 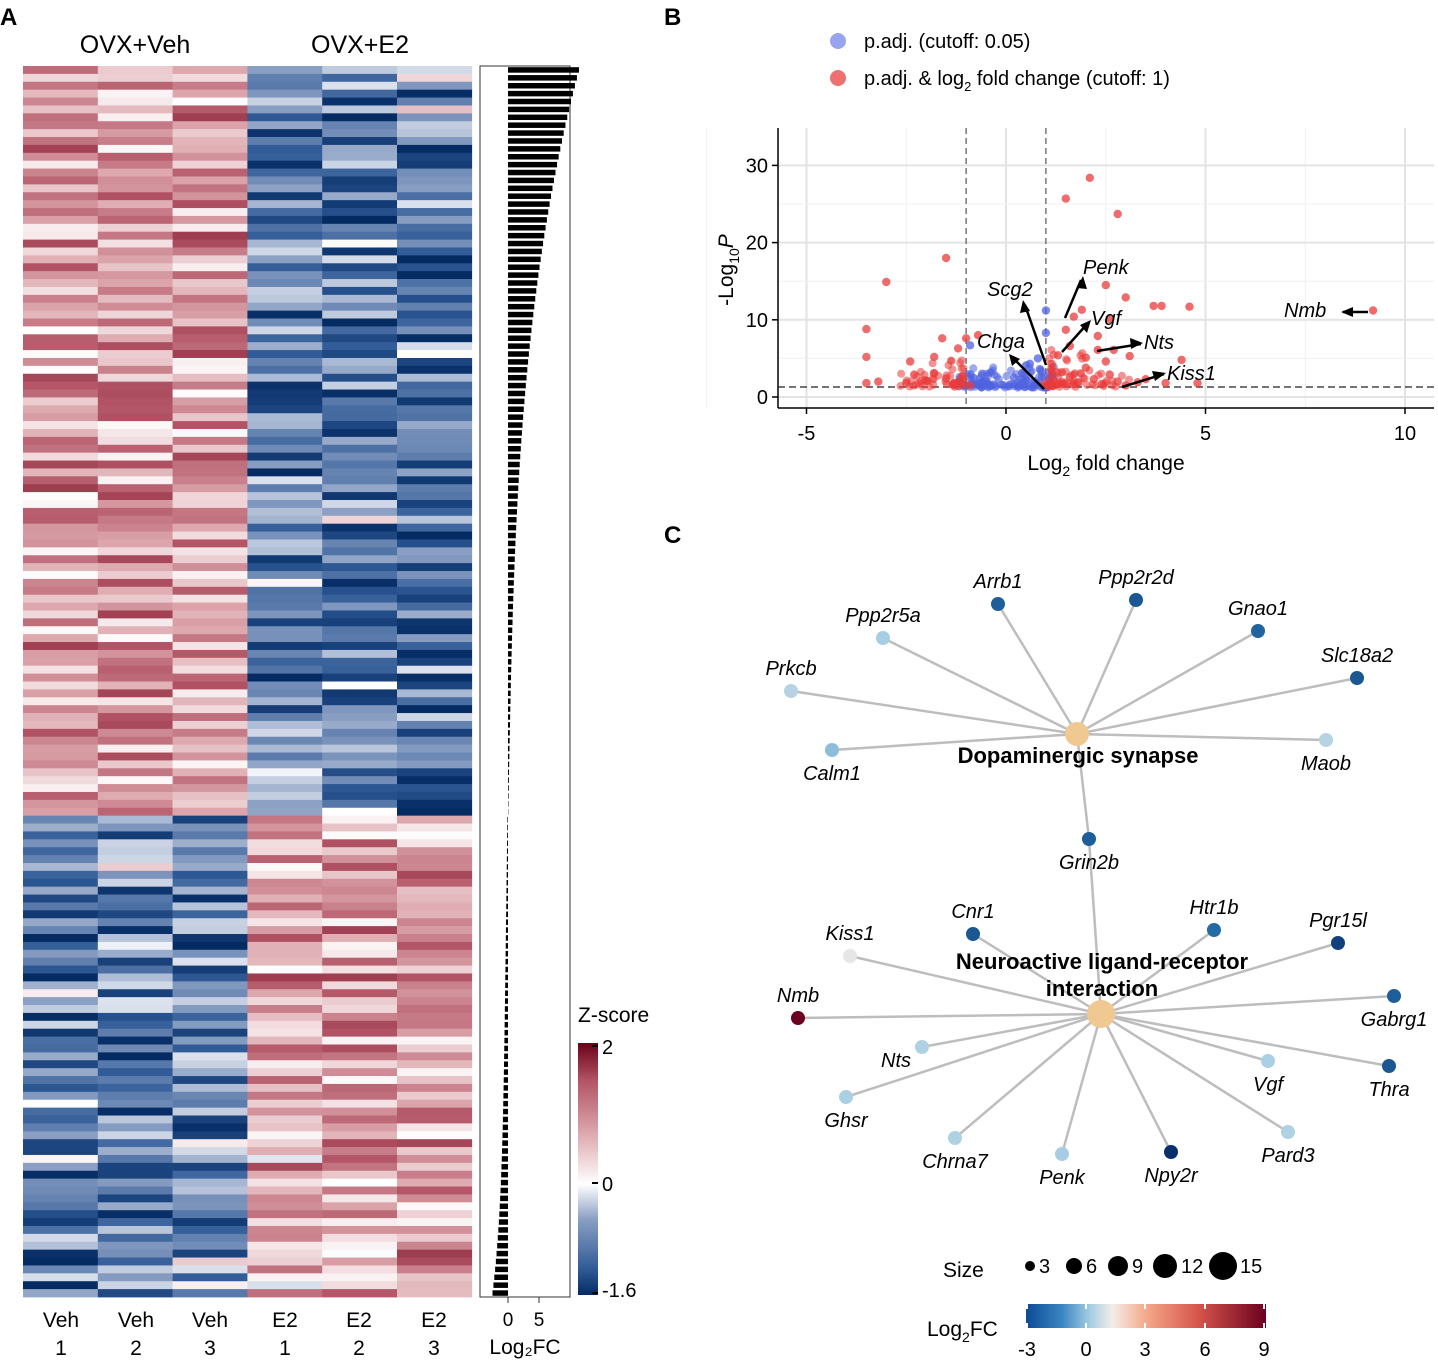 I want to click on zscore-title: Z-score, so click(x=613, y=1015).